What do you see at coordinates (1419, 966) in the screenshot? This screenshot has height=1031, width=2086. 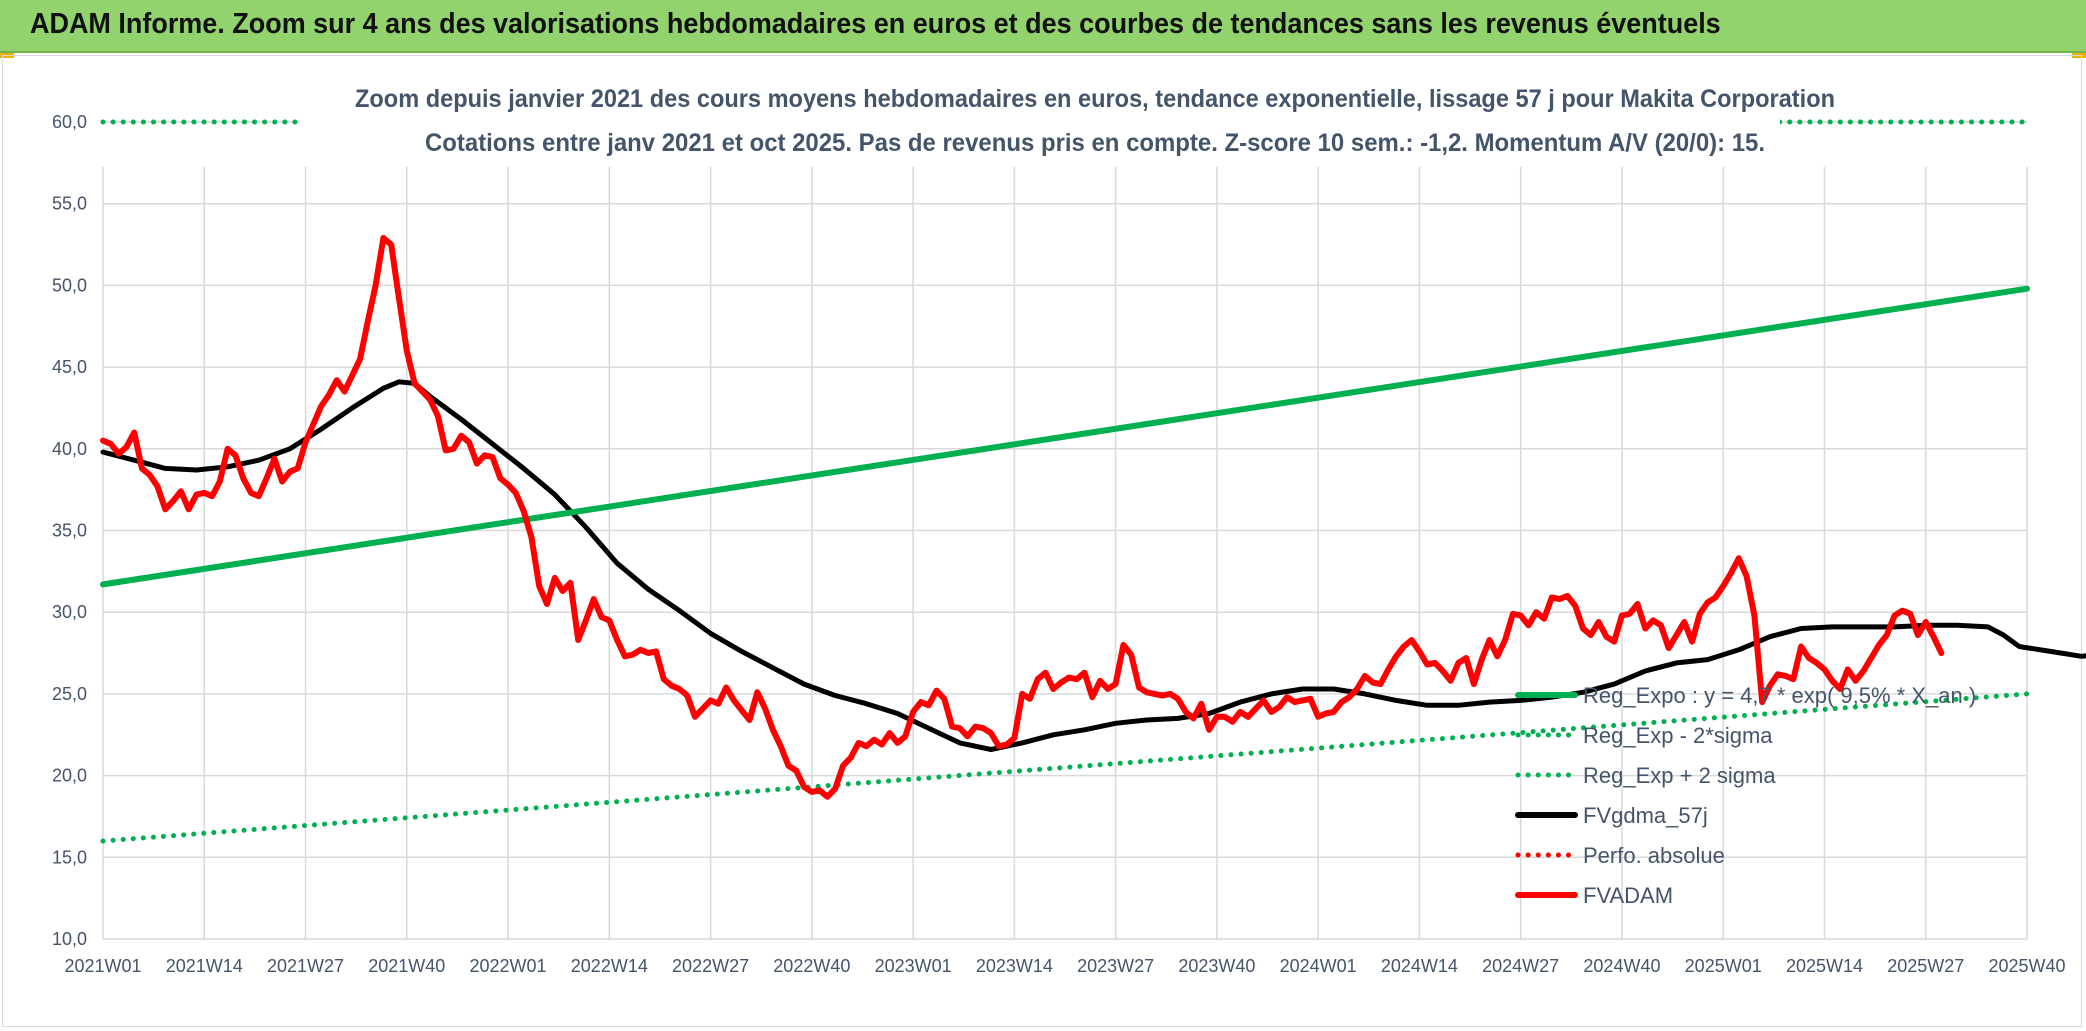 I see `x-tick-label: 2024W14` at bounding box center [1419, 966].